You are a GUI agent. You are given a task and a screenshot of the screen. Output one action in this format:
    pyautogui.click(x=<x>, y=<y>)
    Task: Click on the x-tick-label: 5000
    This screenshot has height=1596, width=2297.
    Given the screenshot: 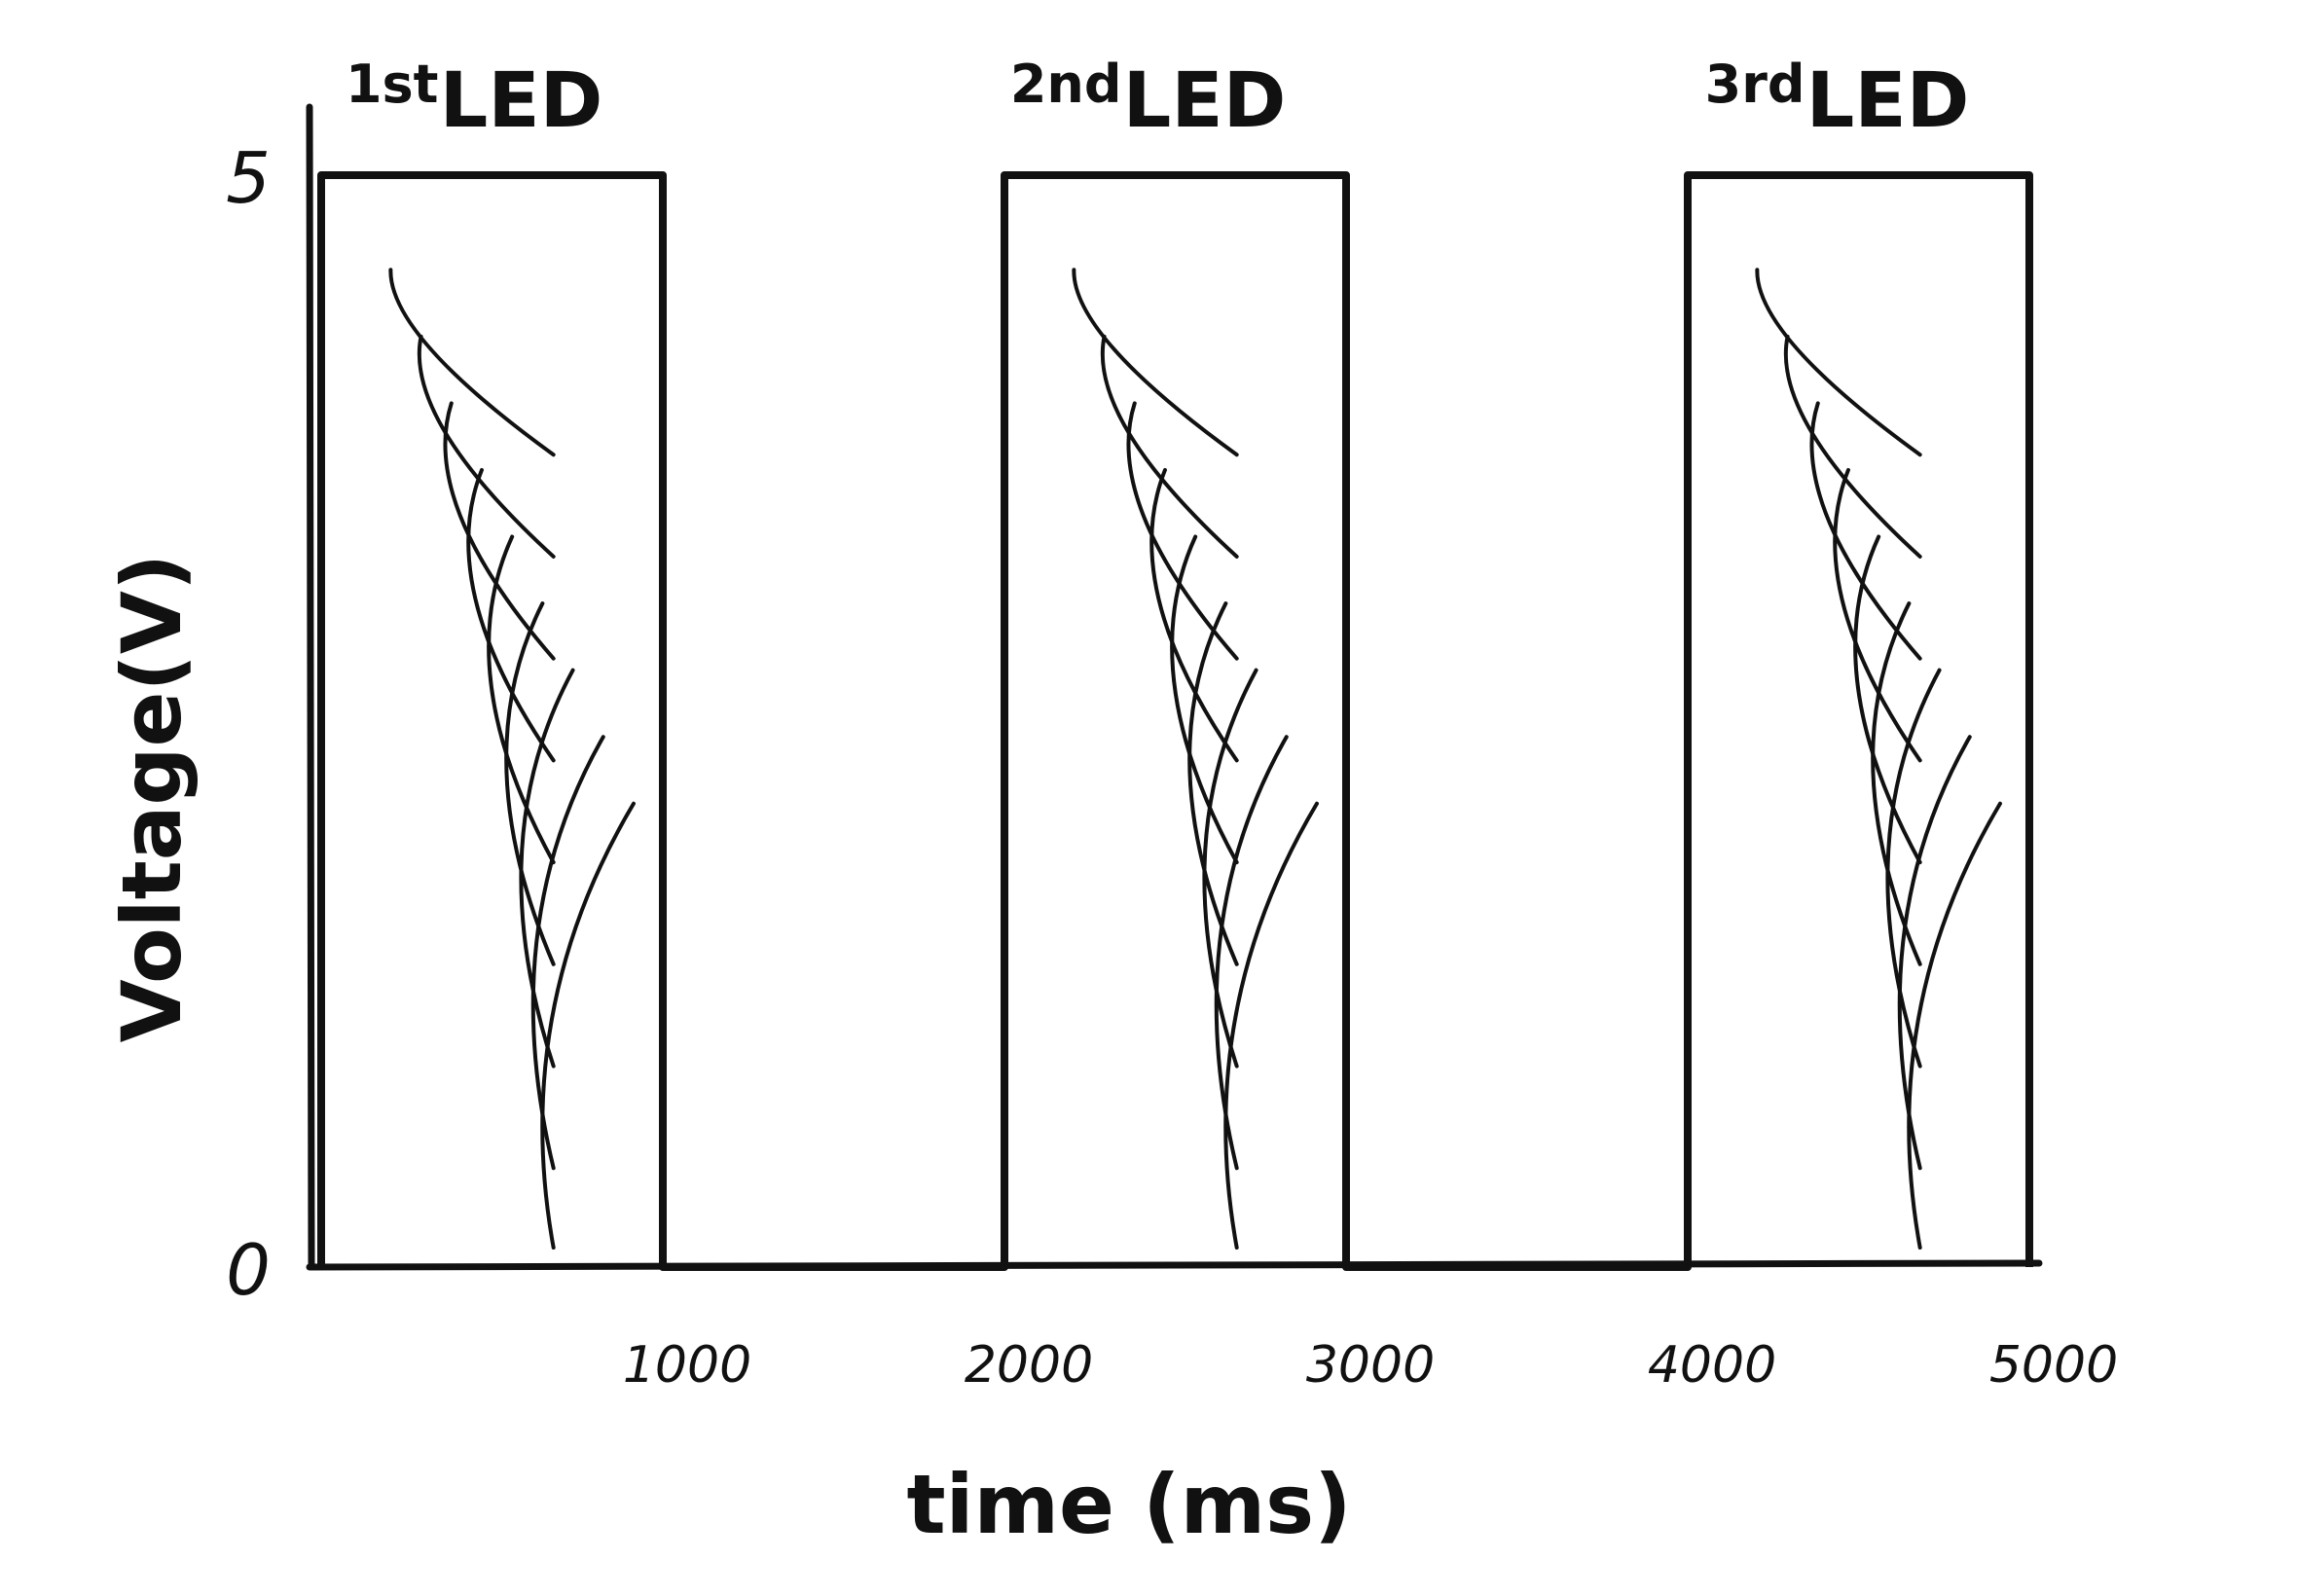 What is the action you would take?
    pyautogui.click(x=2053, y=1366)
    